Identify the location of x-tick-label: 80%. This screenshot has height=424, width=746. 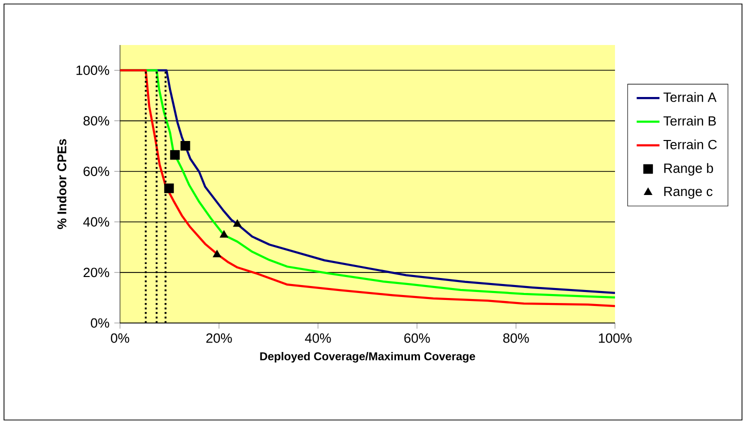
(516, 338).